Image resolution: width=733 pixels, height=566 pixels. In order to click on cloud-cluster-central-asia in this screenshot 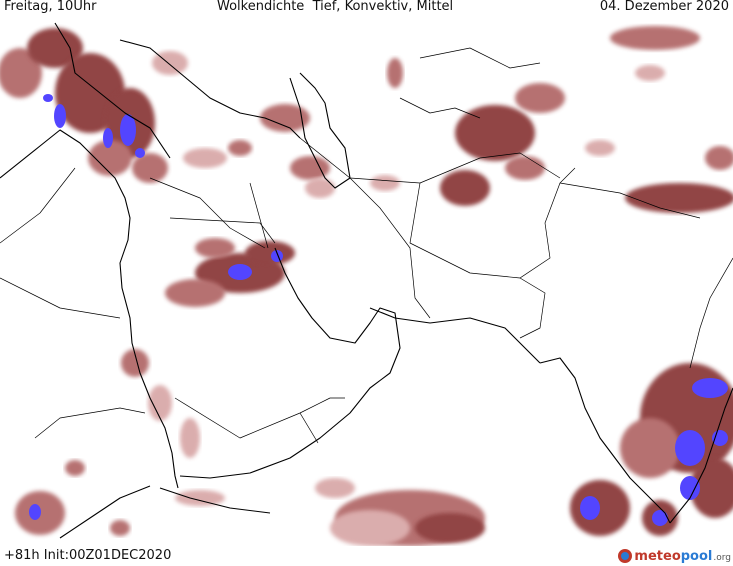, I will do `click(586, 119)`.